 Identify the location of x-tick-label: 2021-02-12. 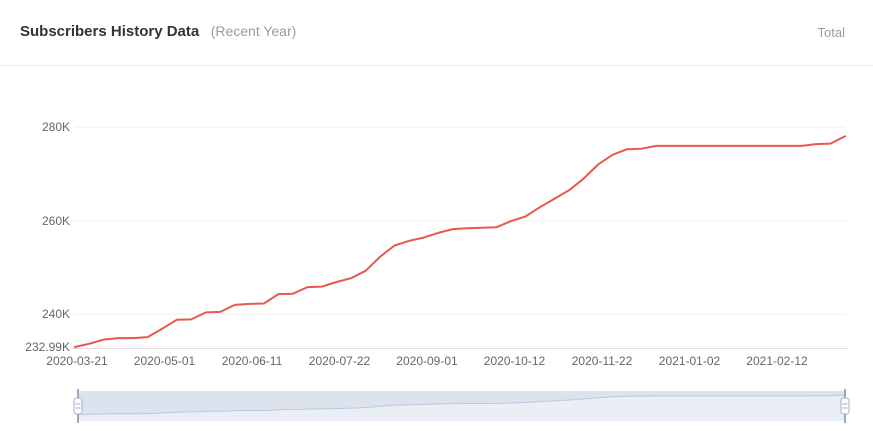
(777, 361).